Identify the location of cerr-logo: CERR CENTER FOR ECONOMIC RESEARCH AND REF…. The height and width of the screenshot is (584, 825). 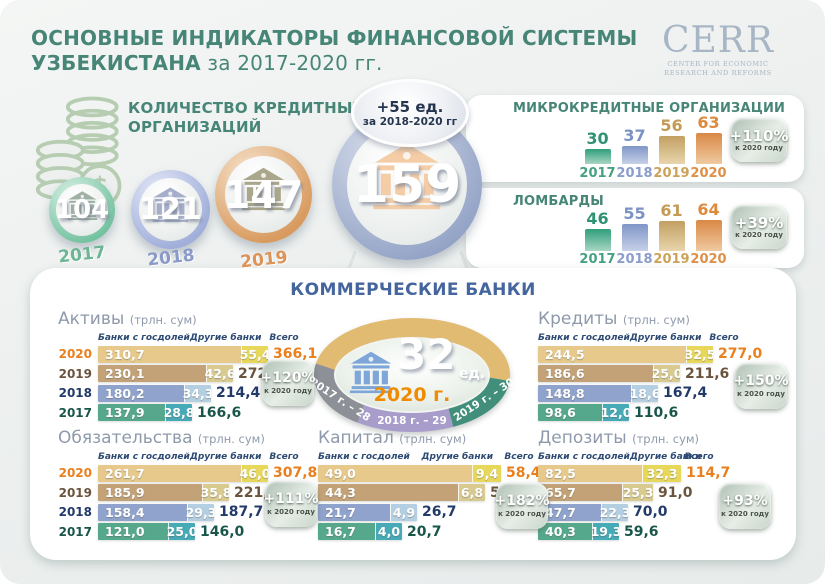
(718, 50).